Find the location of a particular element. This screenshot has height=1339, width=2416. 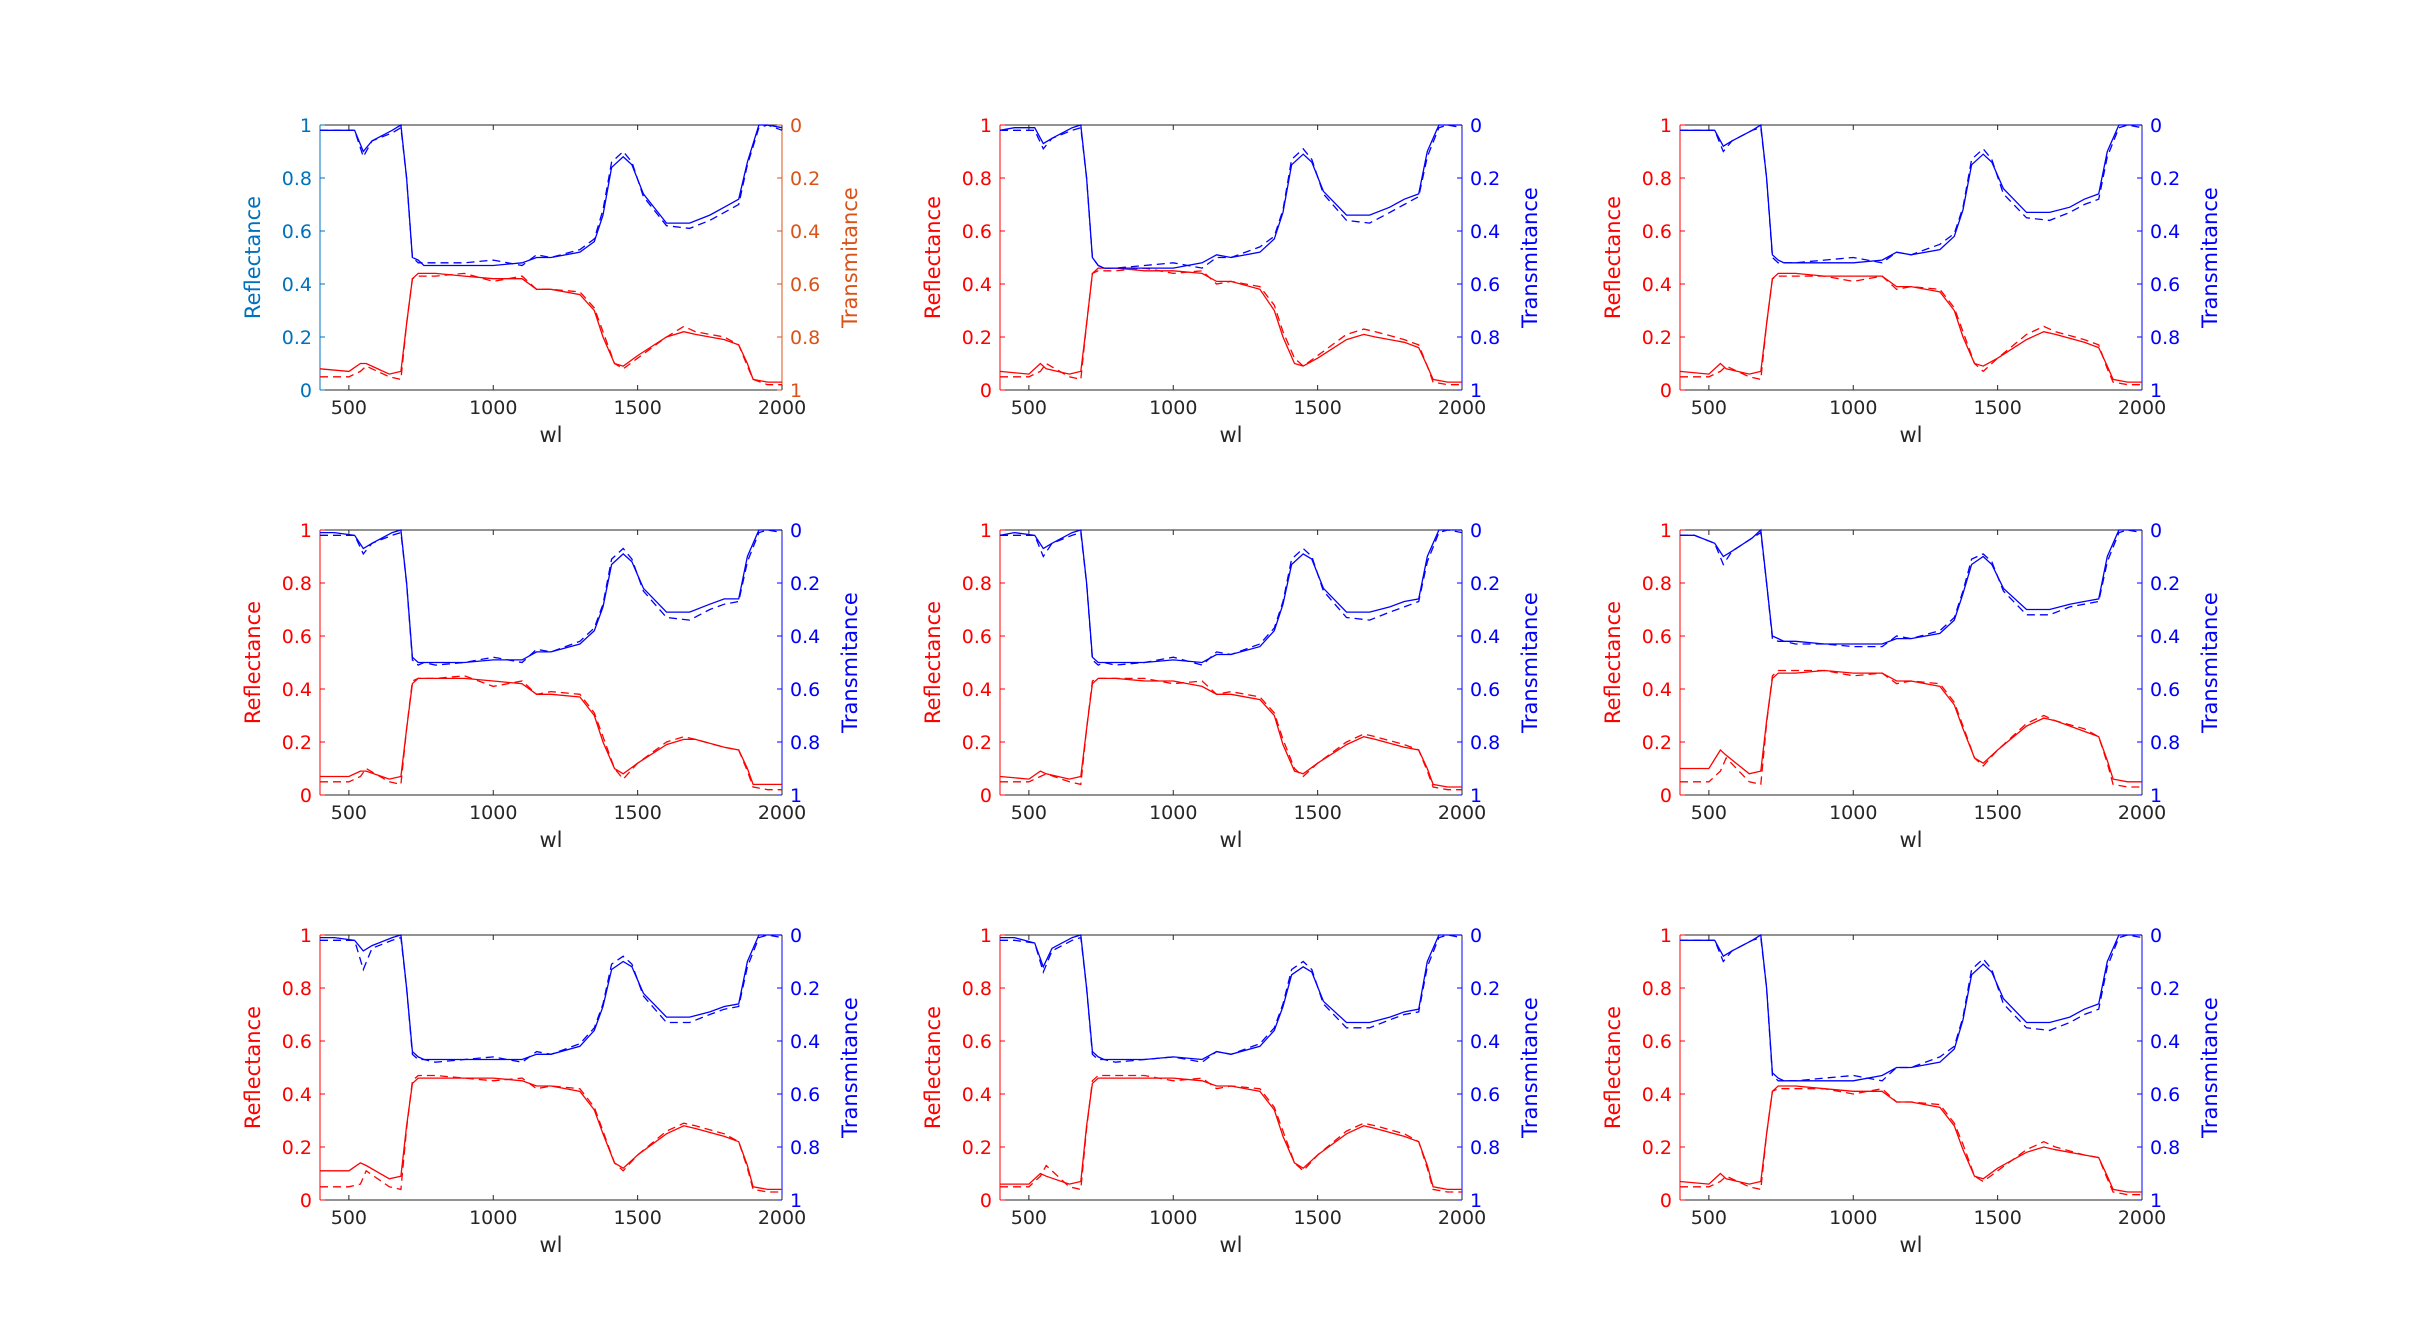

left-y-tick-label: 0.6 is located at coordinates (1657, 1042).